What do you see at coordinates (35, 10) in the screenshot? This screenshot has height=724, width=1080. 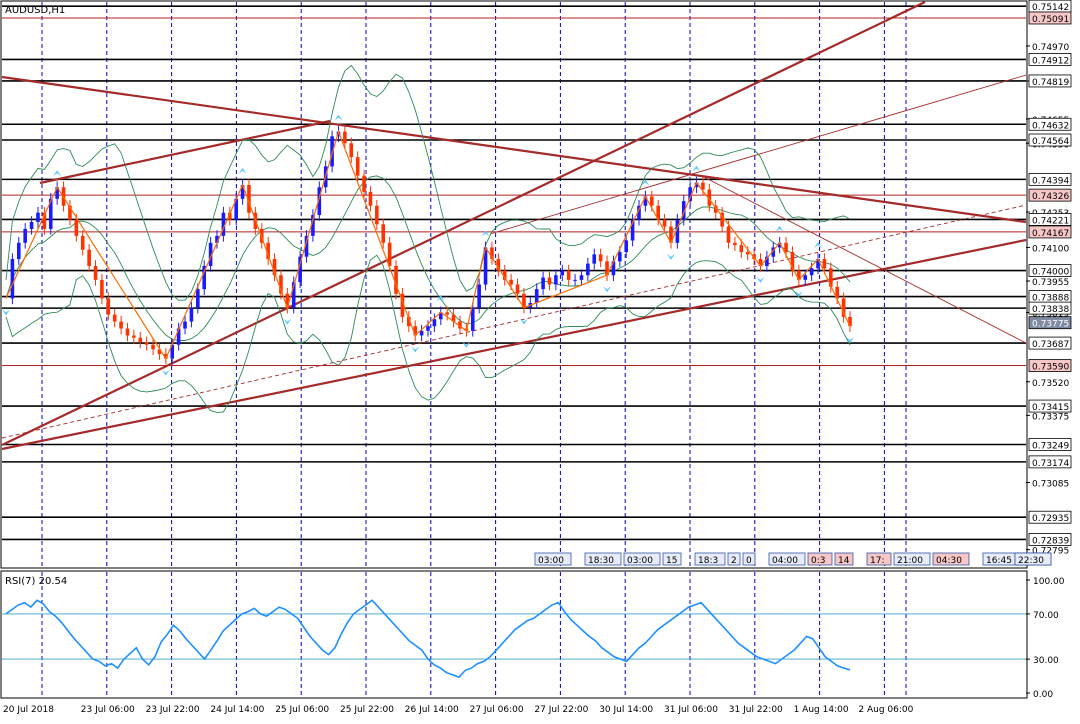 I see `chart-title: AUDUSD,H1` at bounding box center [35, 10].